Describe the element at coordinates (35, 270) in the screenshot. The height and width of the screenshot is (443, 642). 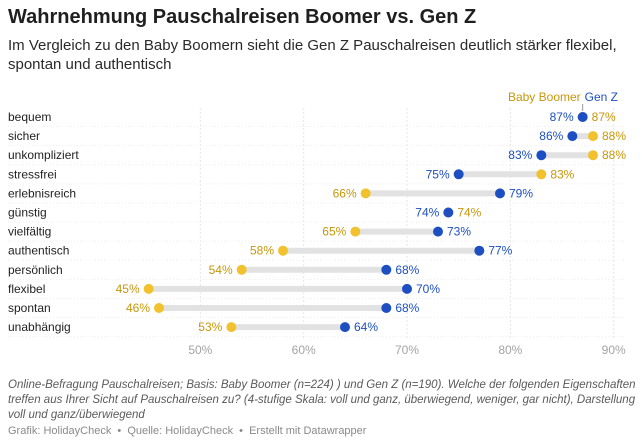
I see `category-label: persönlich` at that location.